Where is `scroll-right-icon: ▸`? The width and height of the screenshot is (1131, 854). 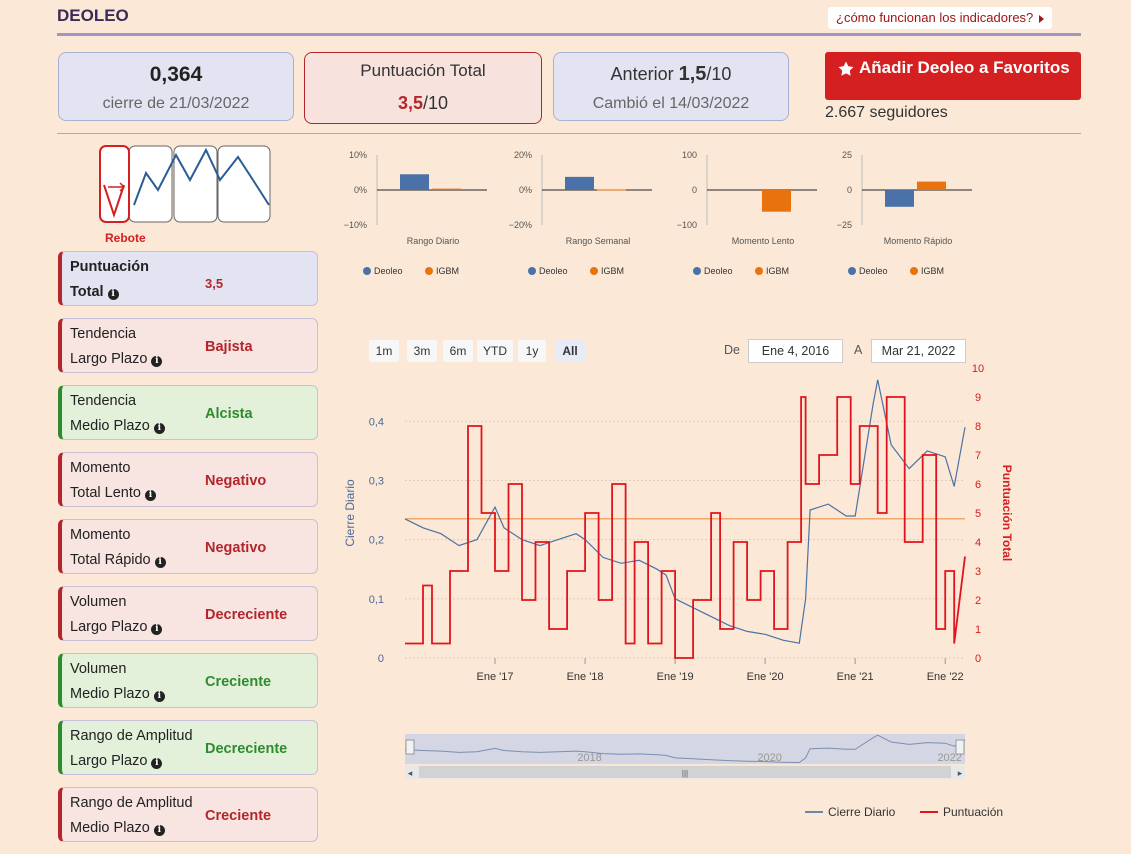 scroll-right-icon: ▸ is located at coordinates (960, 773).